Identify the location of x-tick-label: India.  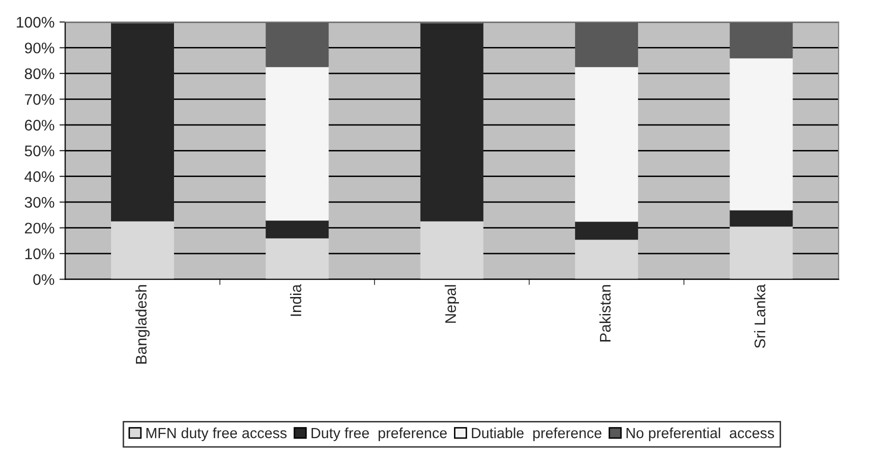
(296, 300).